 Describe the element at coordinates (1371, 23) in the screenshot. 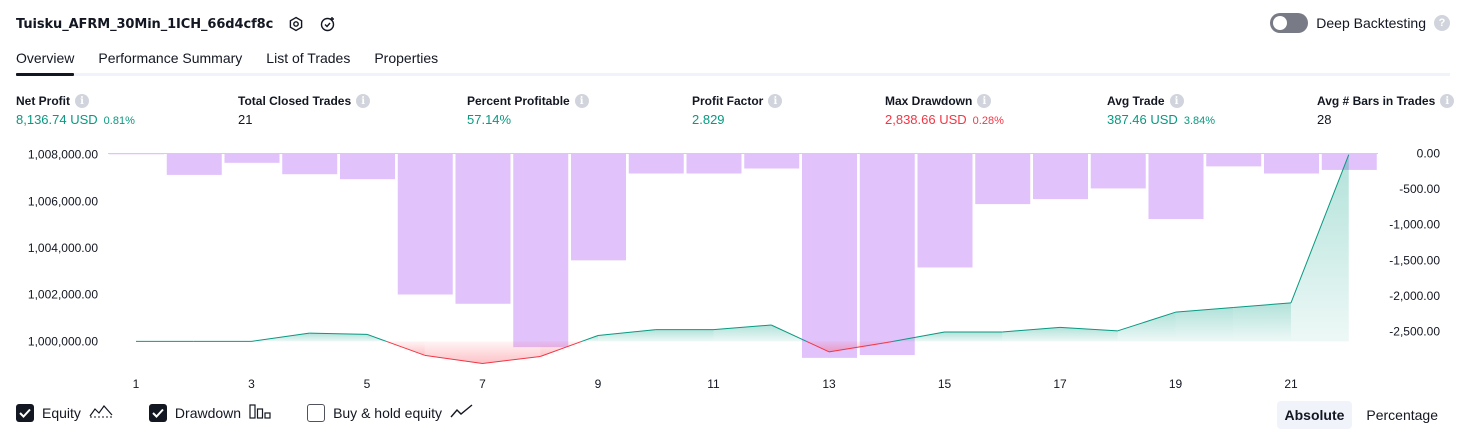

I see `deep-backtesting-label: Deep Backtesting` at that location.